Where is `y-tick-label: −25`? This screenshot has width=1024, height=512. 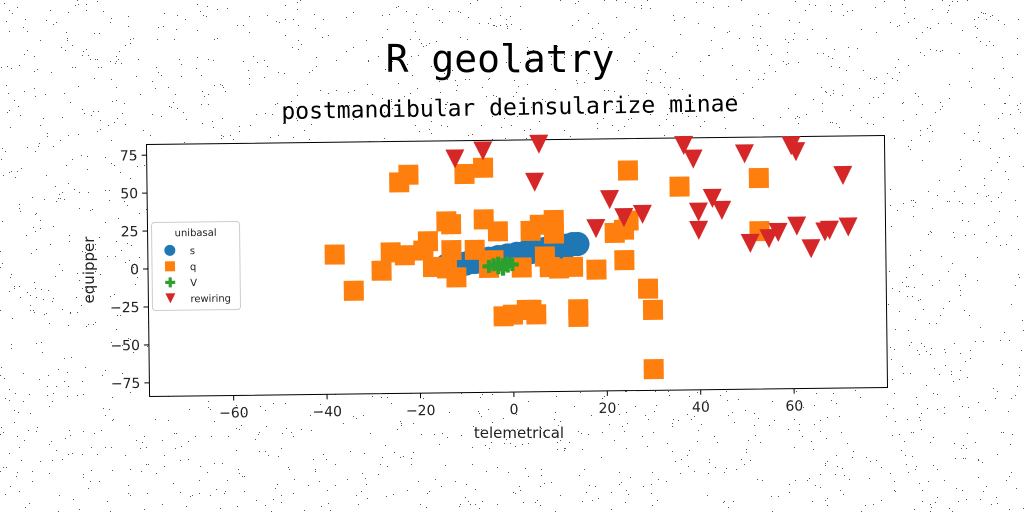
y-tick-label: −25 is located at coordinates (125, 308).